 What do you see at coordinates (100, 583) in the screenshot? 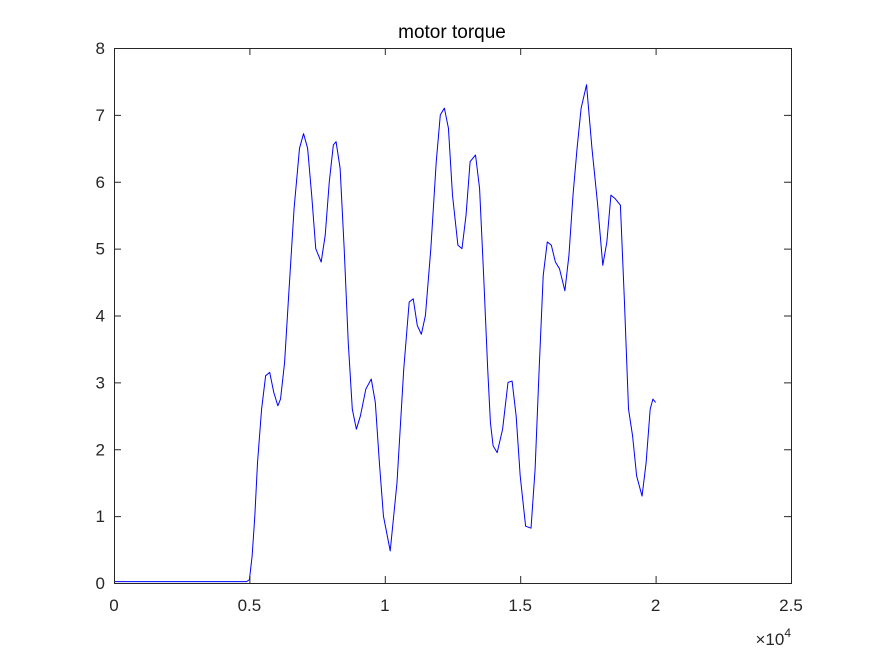
I see `y-tick-label: 0` at bounding box center [100, 583].